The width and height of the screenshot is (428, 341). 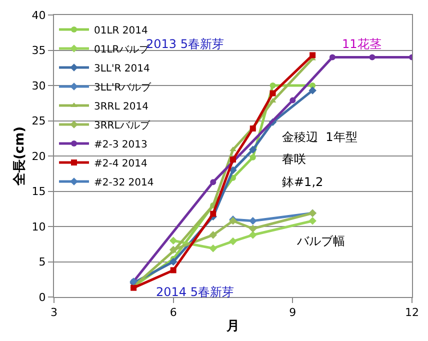 I want to click on annotation: 春咲, so click(x=294, y=159).